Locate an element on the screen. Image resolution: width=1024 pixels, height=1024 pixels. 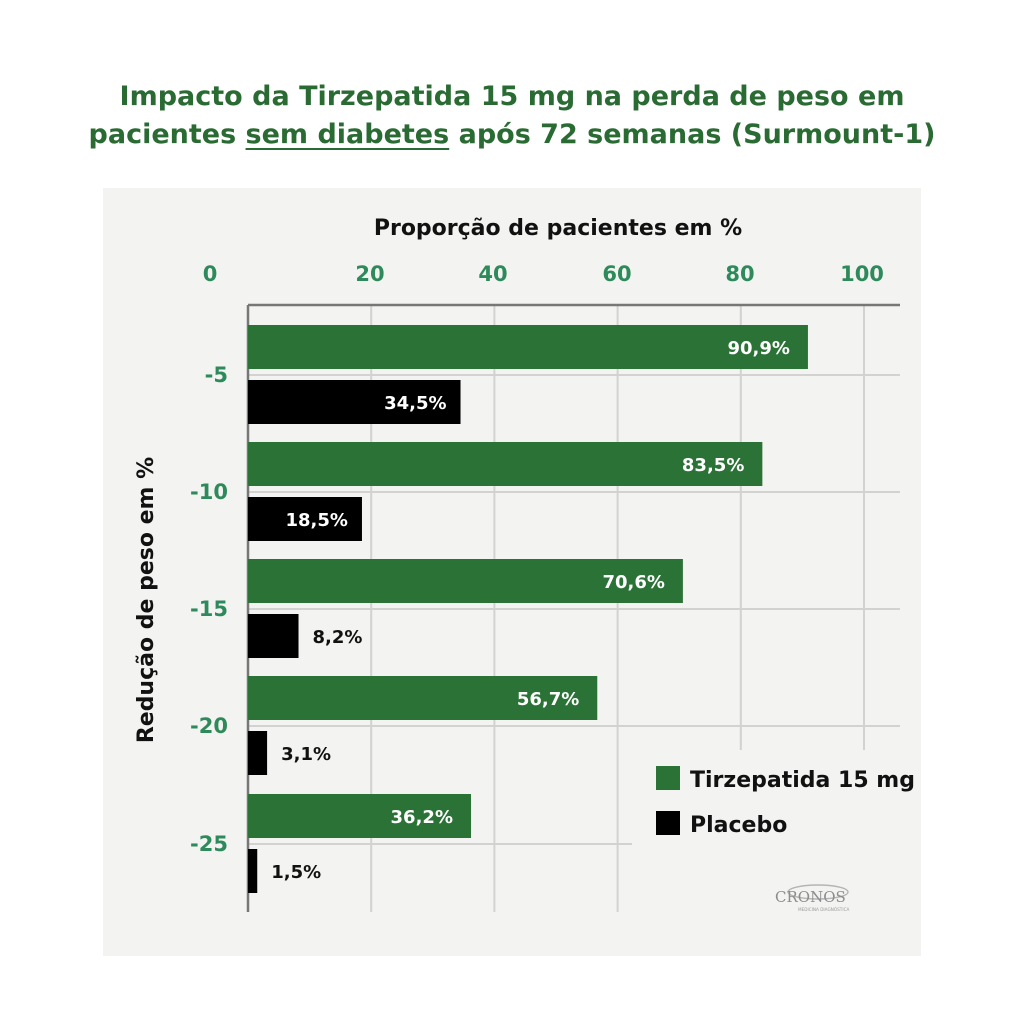
y-tick-label: -20 is located at coordinates (209, 726).